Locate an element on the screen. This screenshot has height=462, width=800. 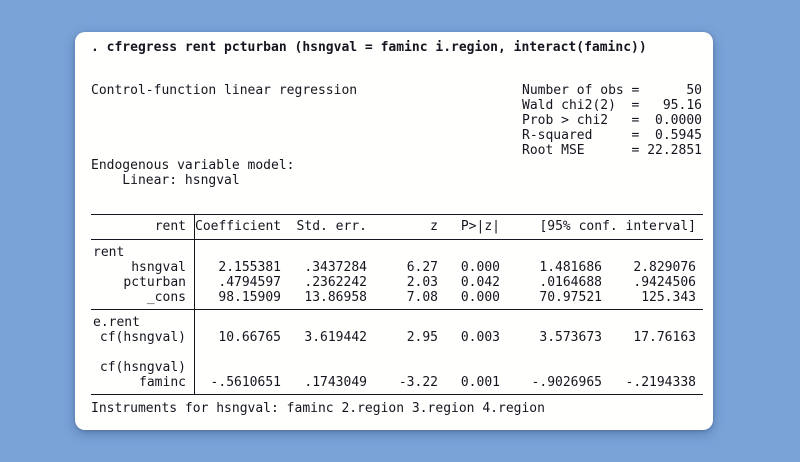
variable-label: cf(hsngval) is located at coordinates (143, 337).